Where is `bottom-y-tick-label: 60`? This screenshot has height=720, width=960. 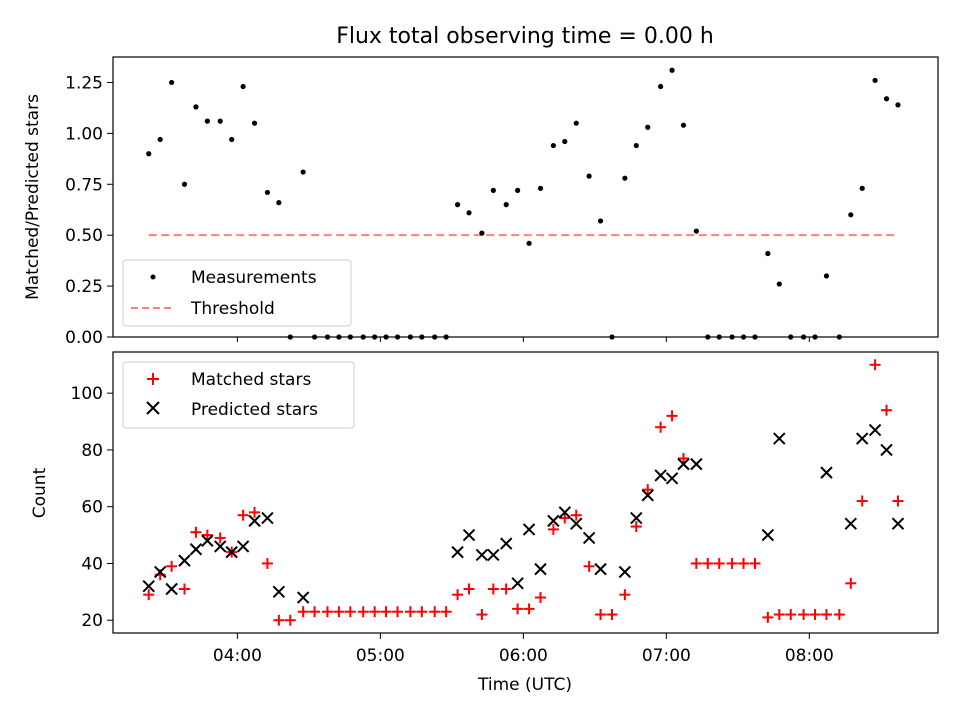
bottom-y-tick-label: 60 is located at coordinates (92, 508).